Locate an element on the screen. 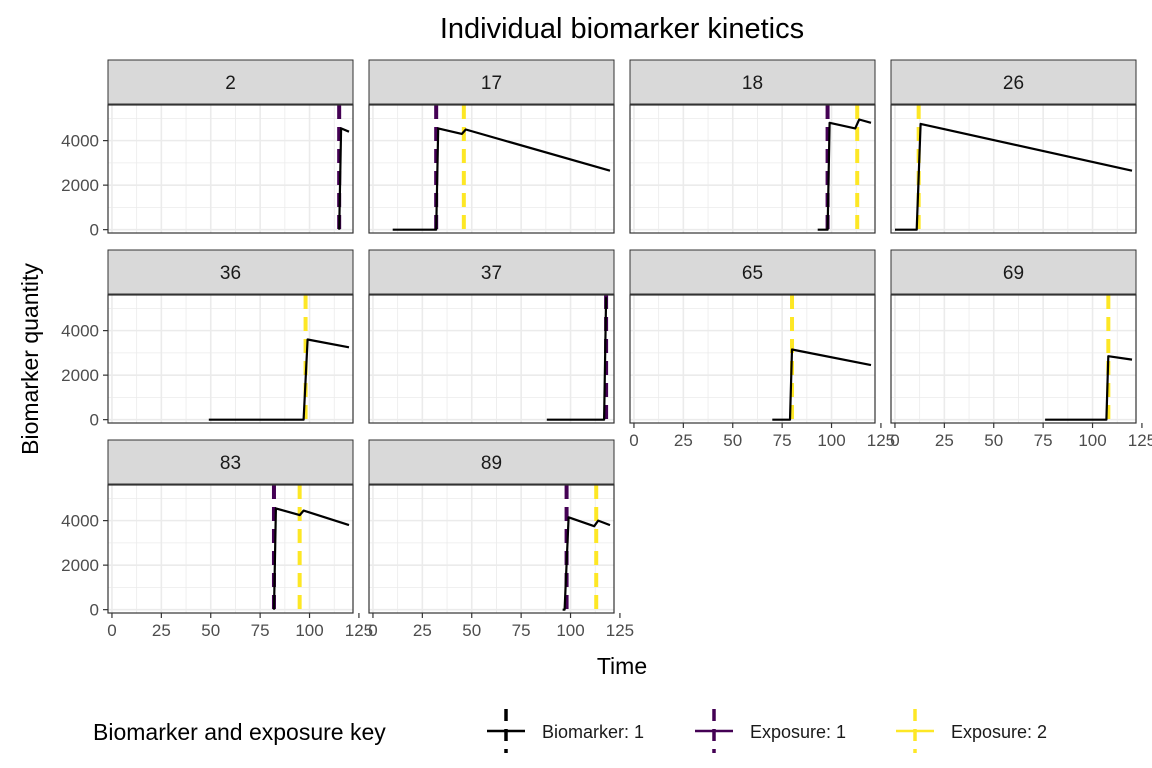  legend-entry: Biomarker: 1 is located at coordinates (565, 731).